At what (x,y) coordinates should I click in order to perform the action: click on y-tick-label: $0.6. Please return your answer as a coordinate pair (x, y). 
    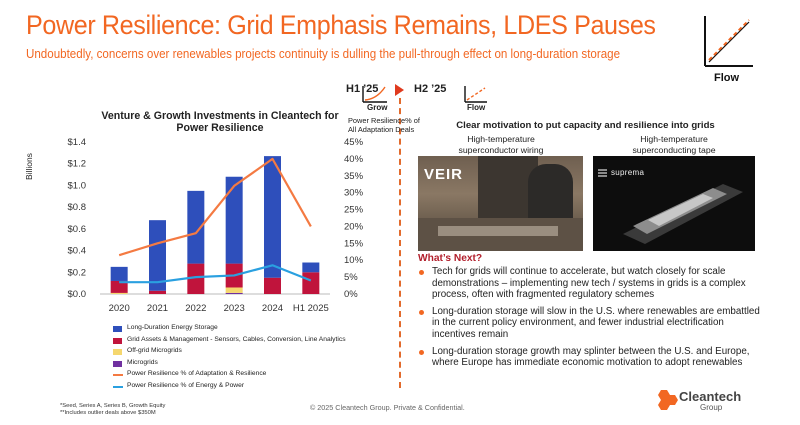
    Looking at the image, I should click on (77, 229).